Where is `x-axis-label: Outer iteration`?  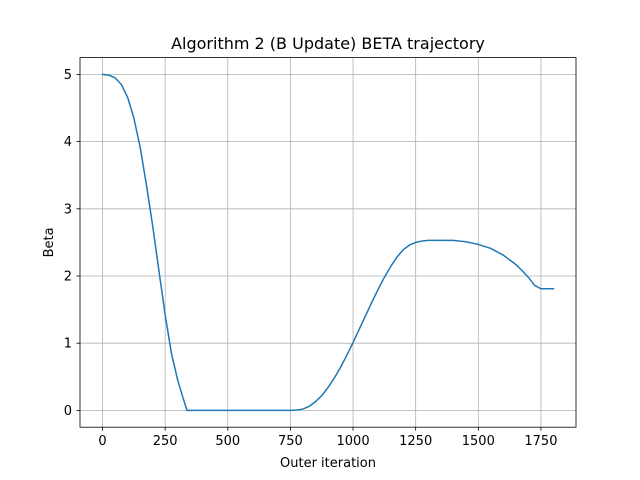
x-axis-label: Outer iteration is located at coordinates (328, 463).